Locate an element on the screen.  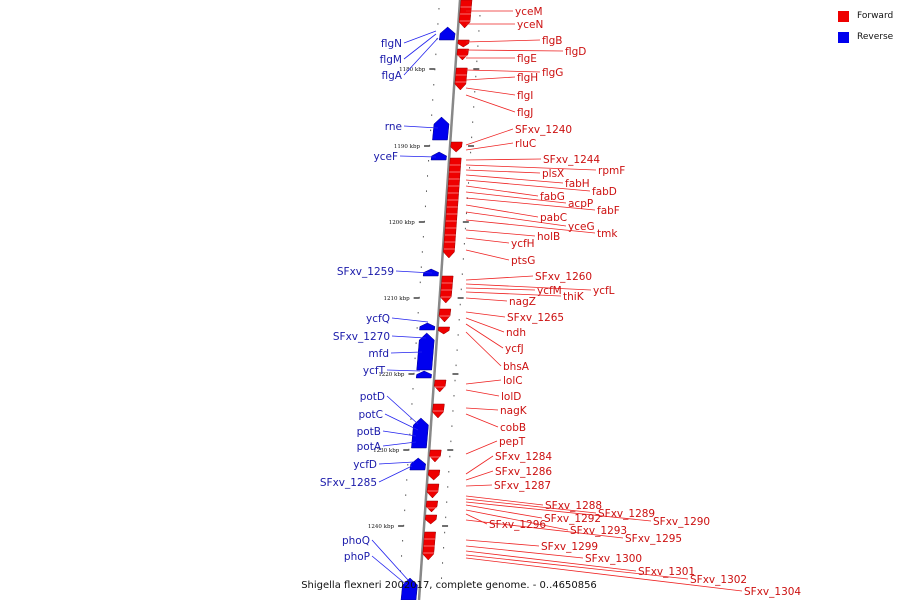
gene-label-flge: flgE is located at coordinates (527, 59).